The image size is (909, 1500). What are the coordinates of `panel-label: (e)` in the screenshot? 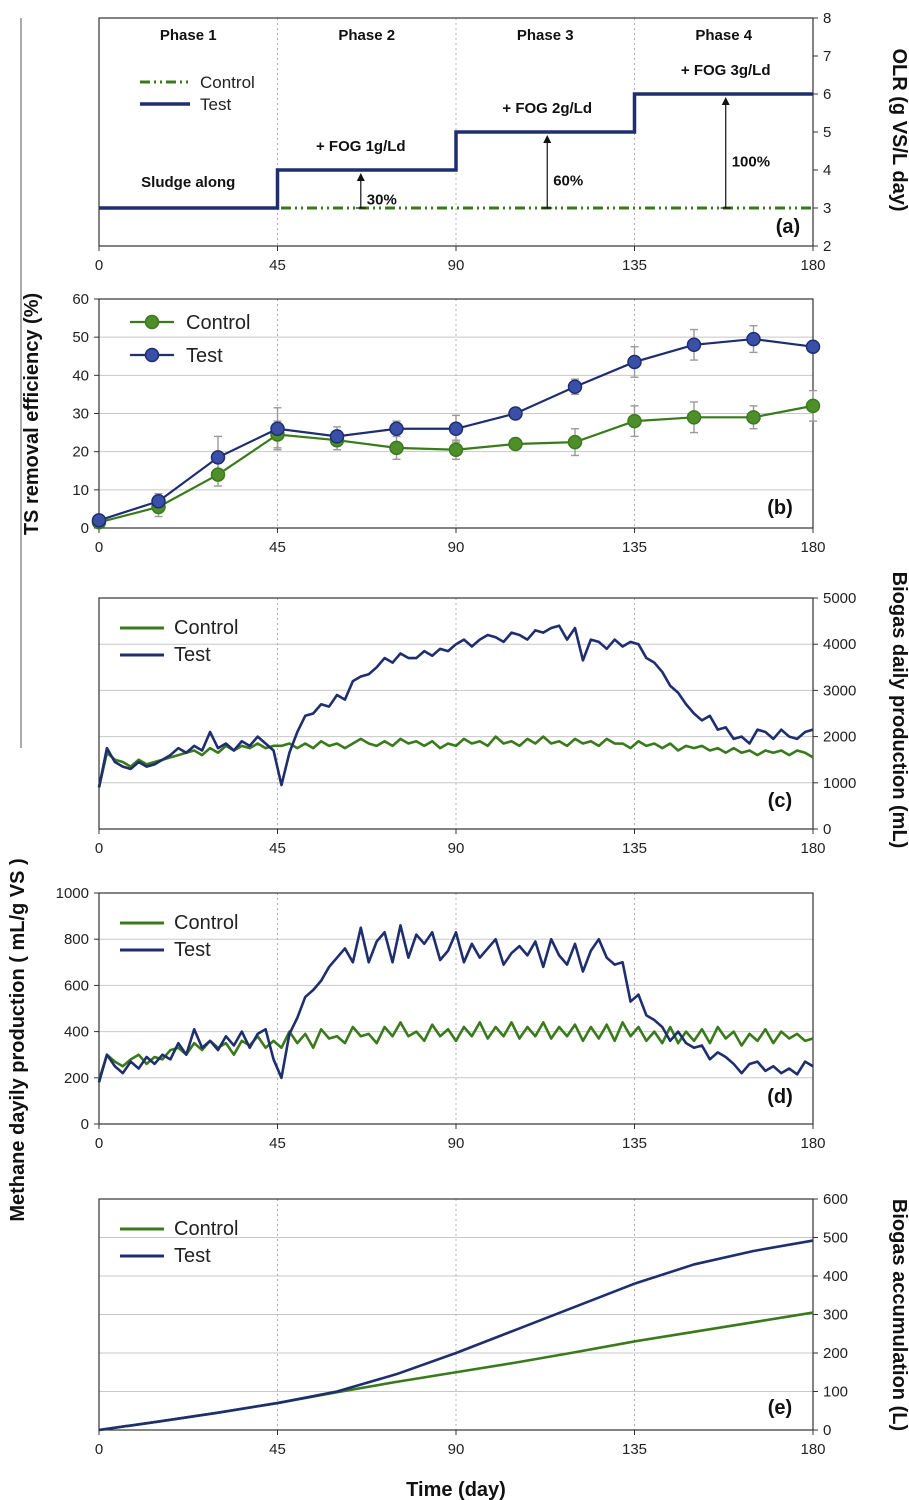 It's located at (780, 1408).